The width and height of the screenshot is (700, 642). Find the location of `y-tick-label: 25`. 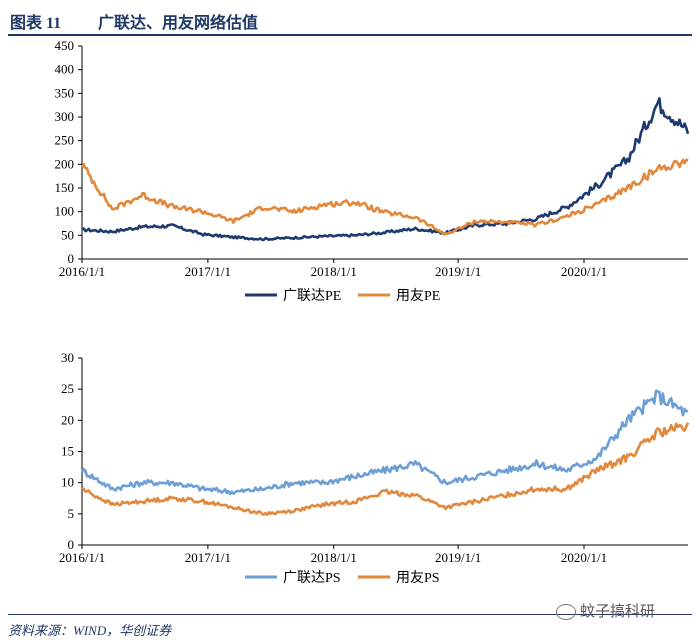

y-tick-label: 25 is located at coordinates (67, 388).